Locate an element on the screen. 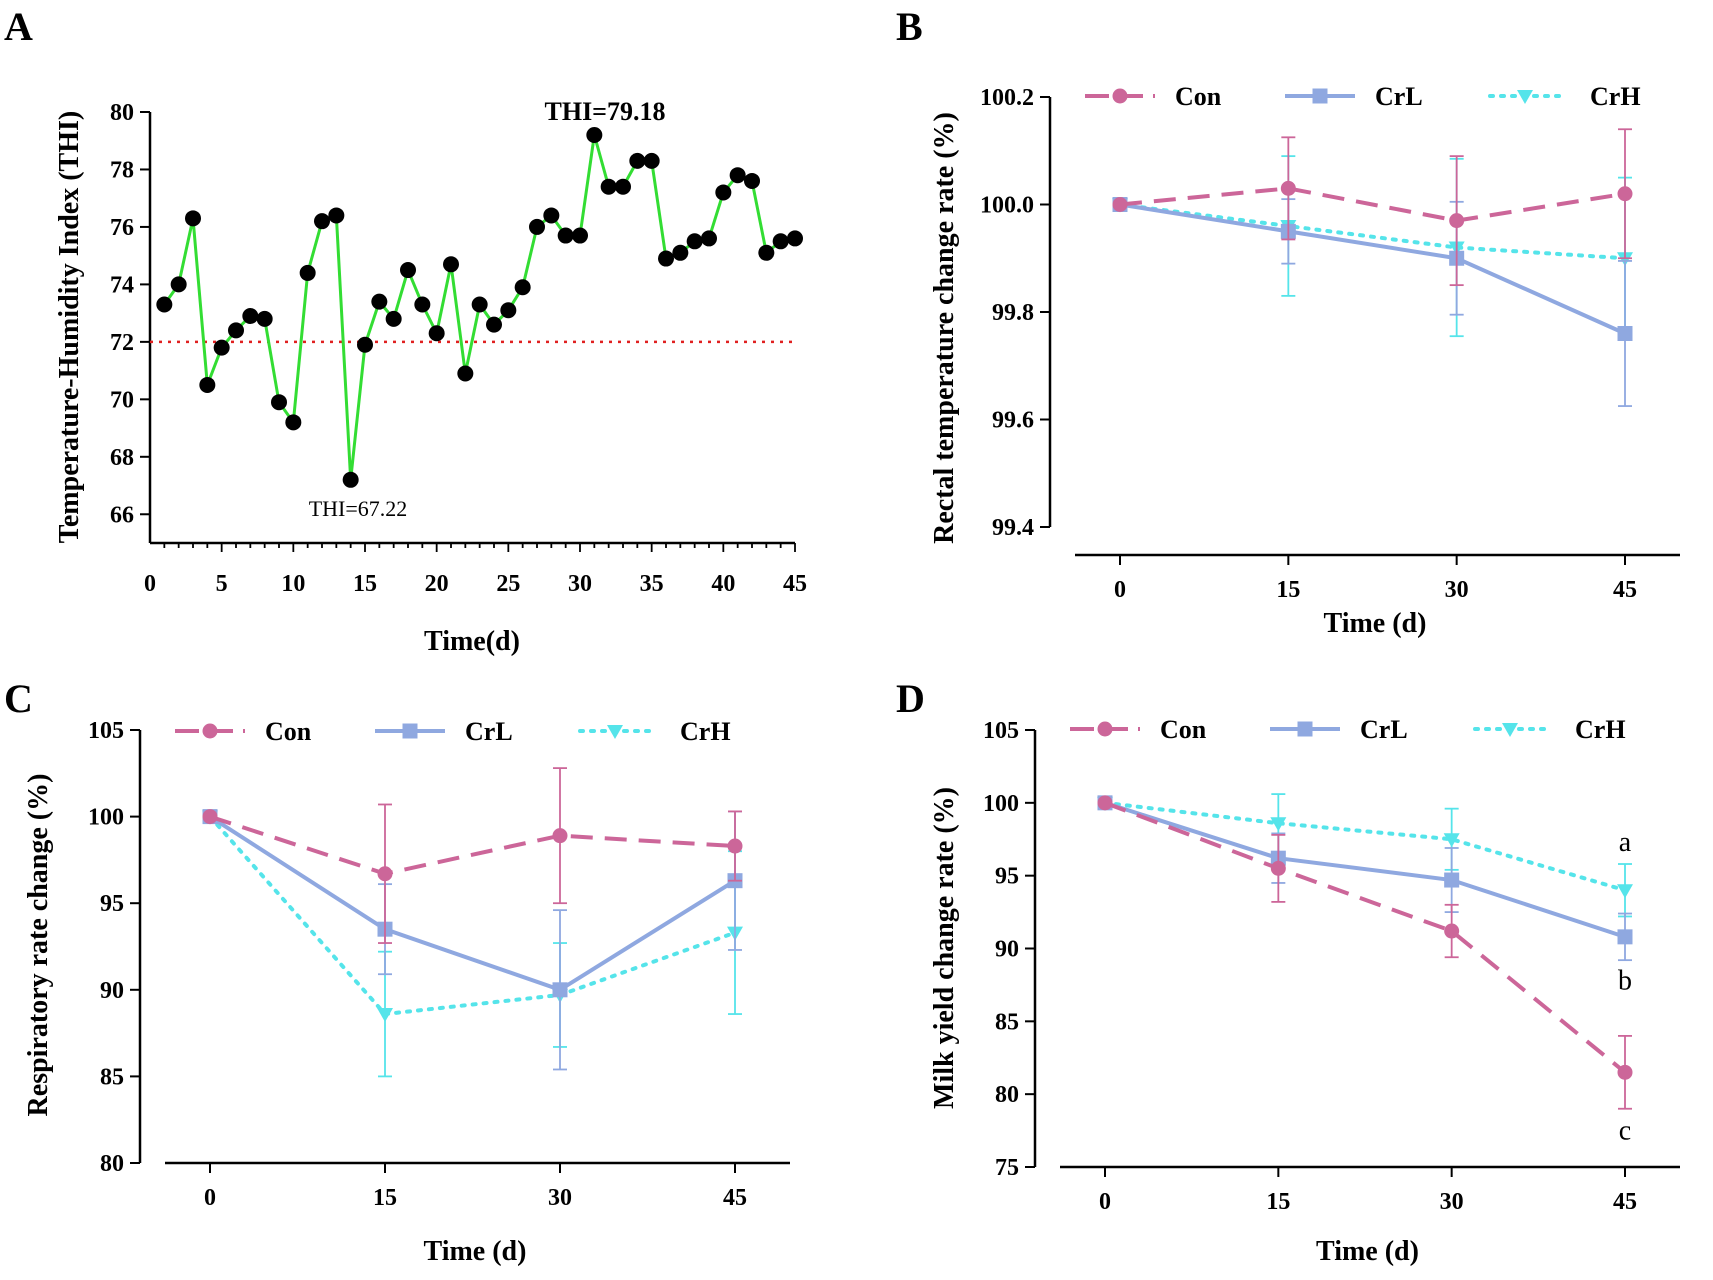 This screenshot has height=1280, width=1713. legend-label: Con is located at coordinates (1183, 729).